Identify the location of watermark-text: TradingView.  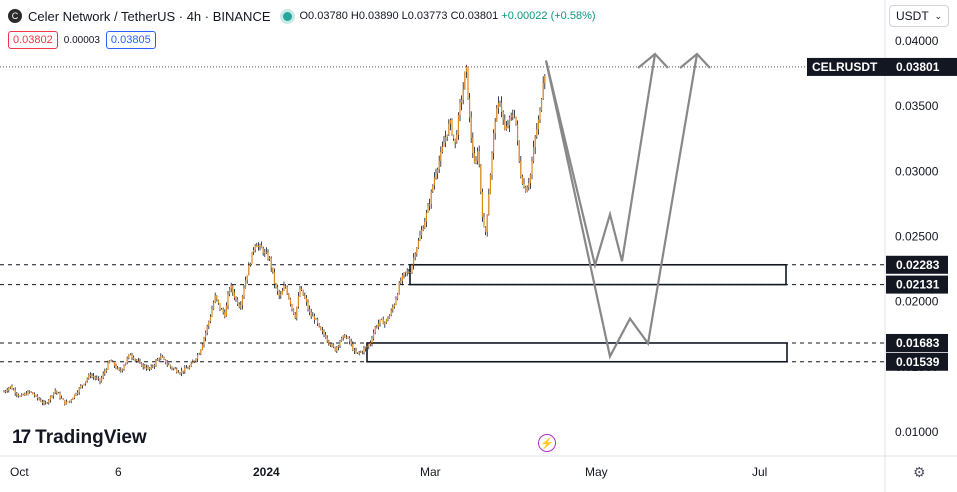
(91, 437).